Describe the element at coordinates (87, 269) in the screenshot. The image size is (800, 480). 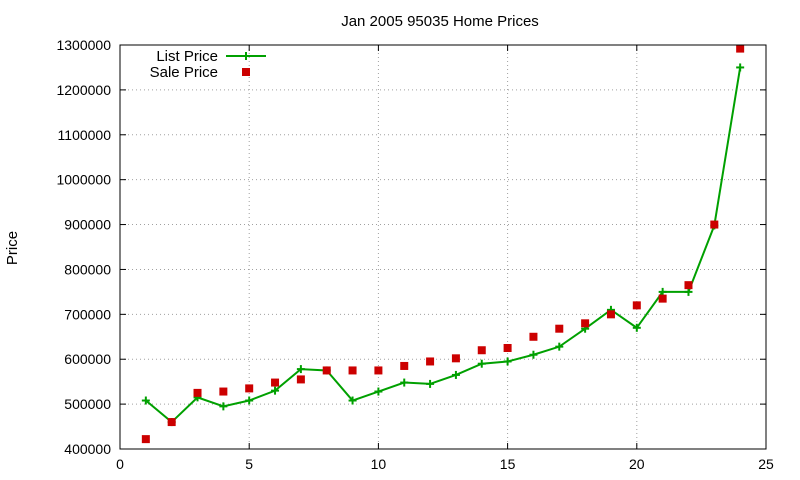
I see `y-tick-label: 800000` at that location.